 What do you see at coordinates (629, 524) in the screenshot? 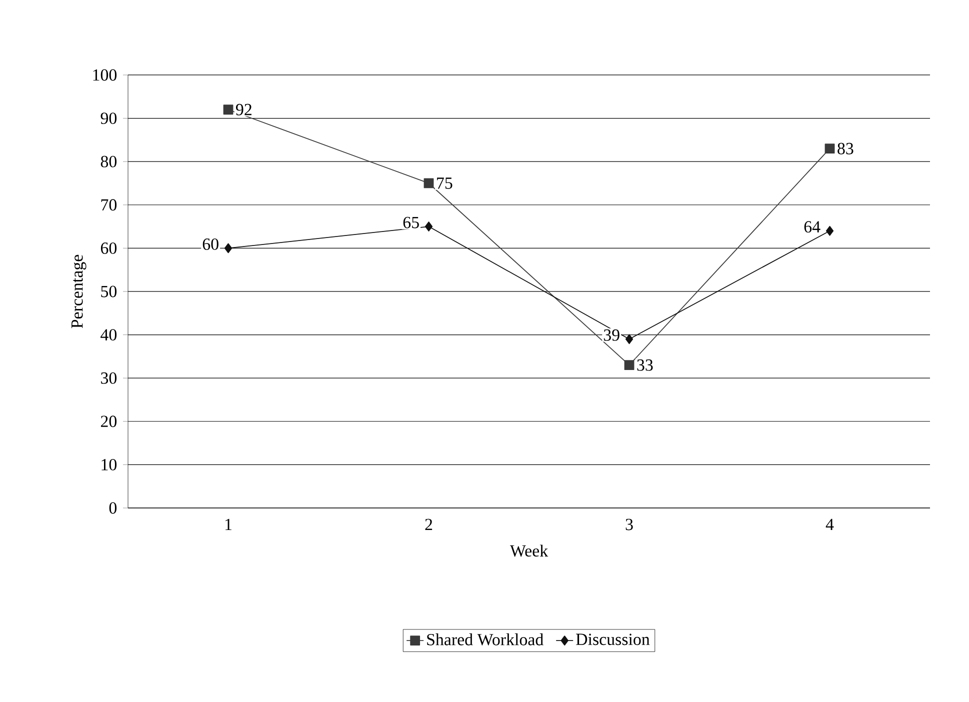
I see `x-tick-label: 3` at bounding box center [629, 524].